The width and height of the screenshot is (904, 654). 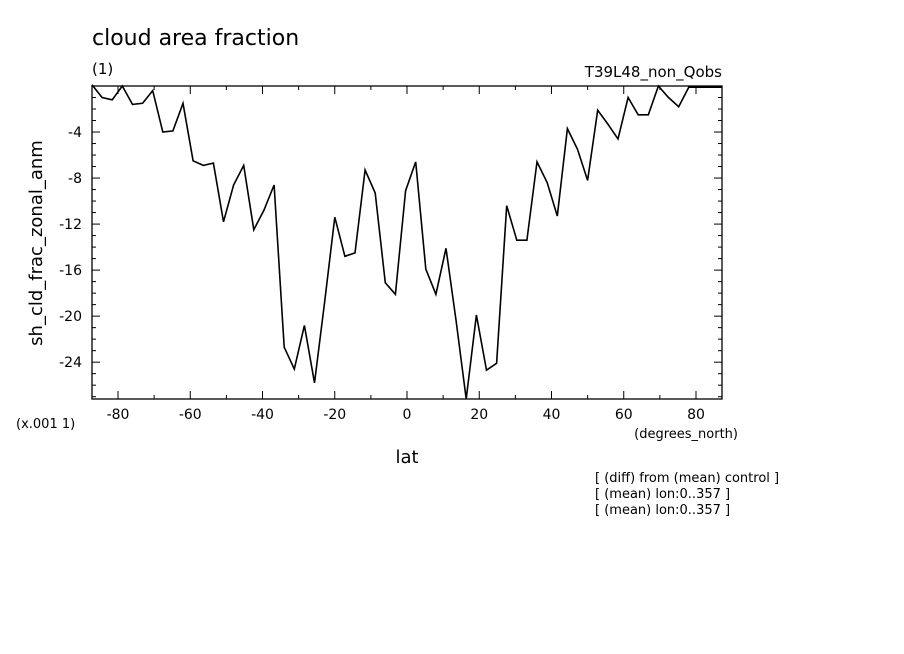 I want to click on y-tick-label: -16, so click(x=70, y=271).